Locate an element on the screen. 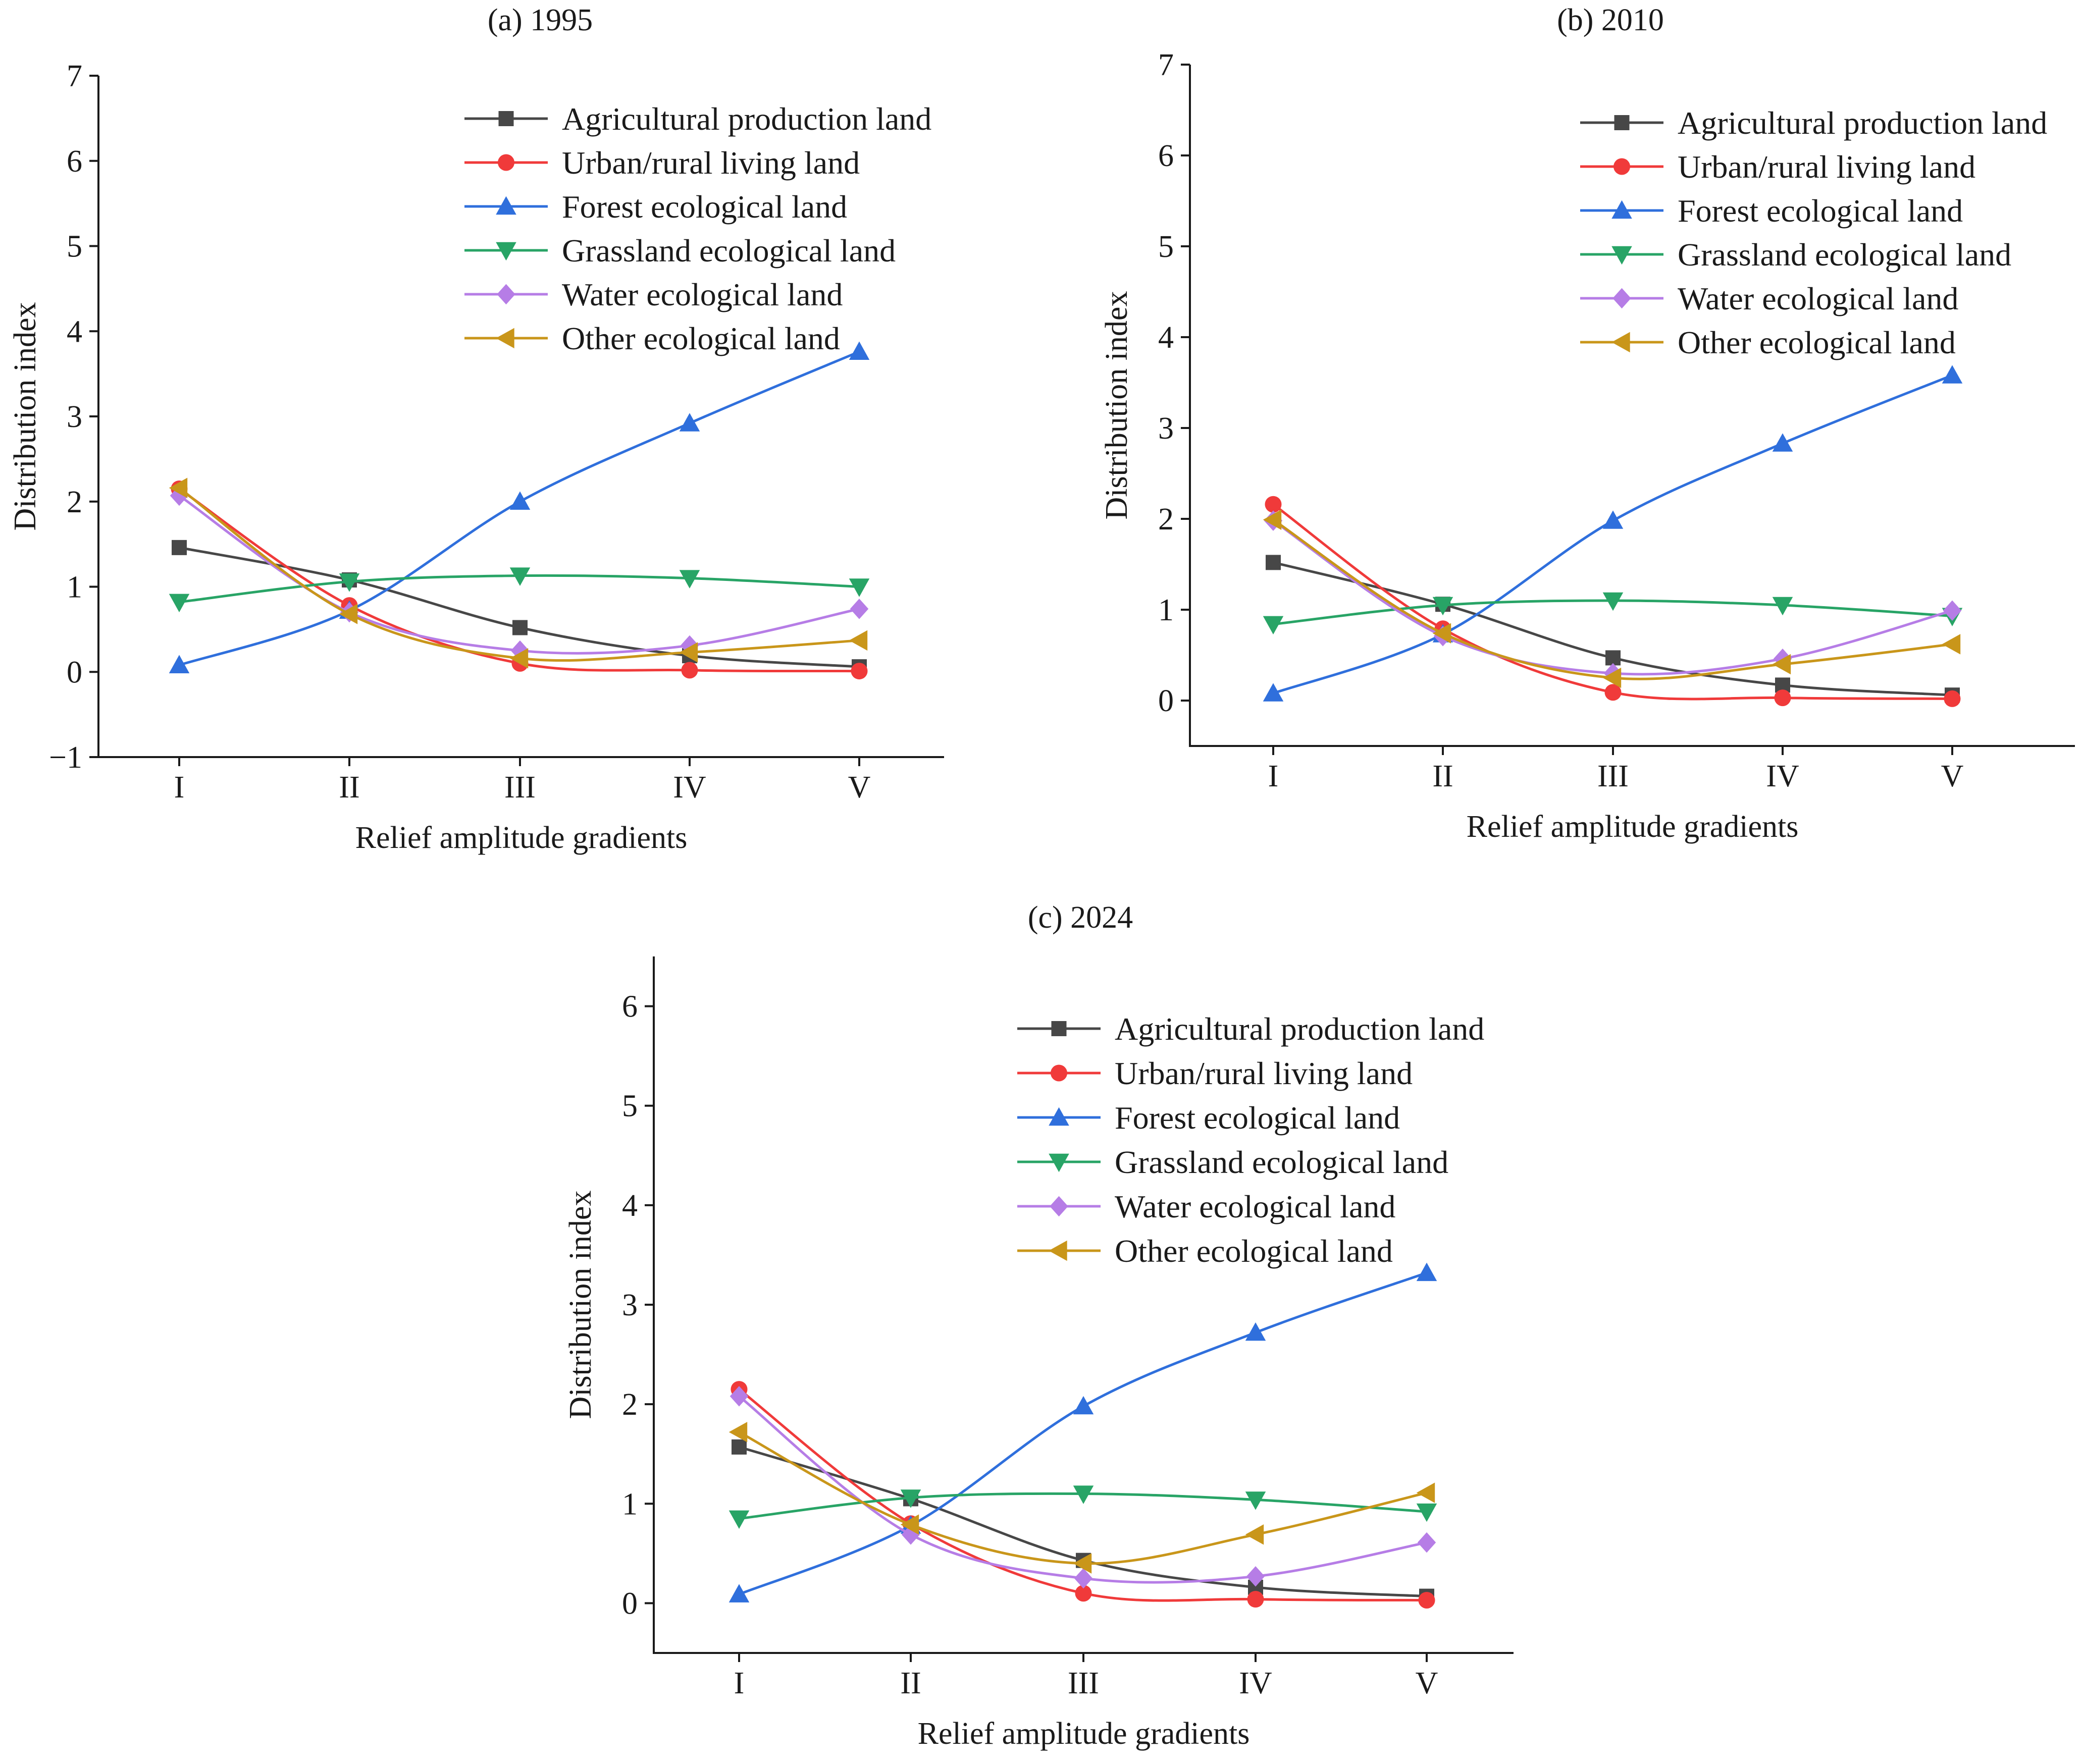 The image size is (2083, 1764). chart-title: (b) 2010 is located at coordinates (1610, 20).